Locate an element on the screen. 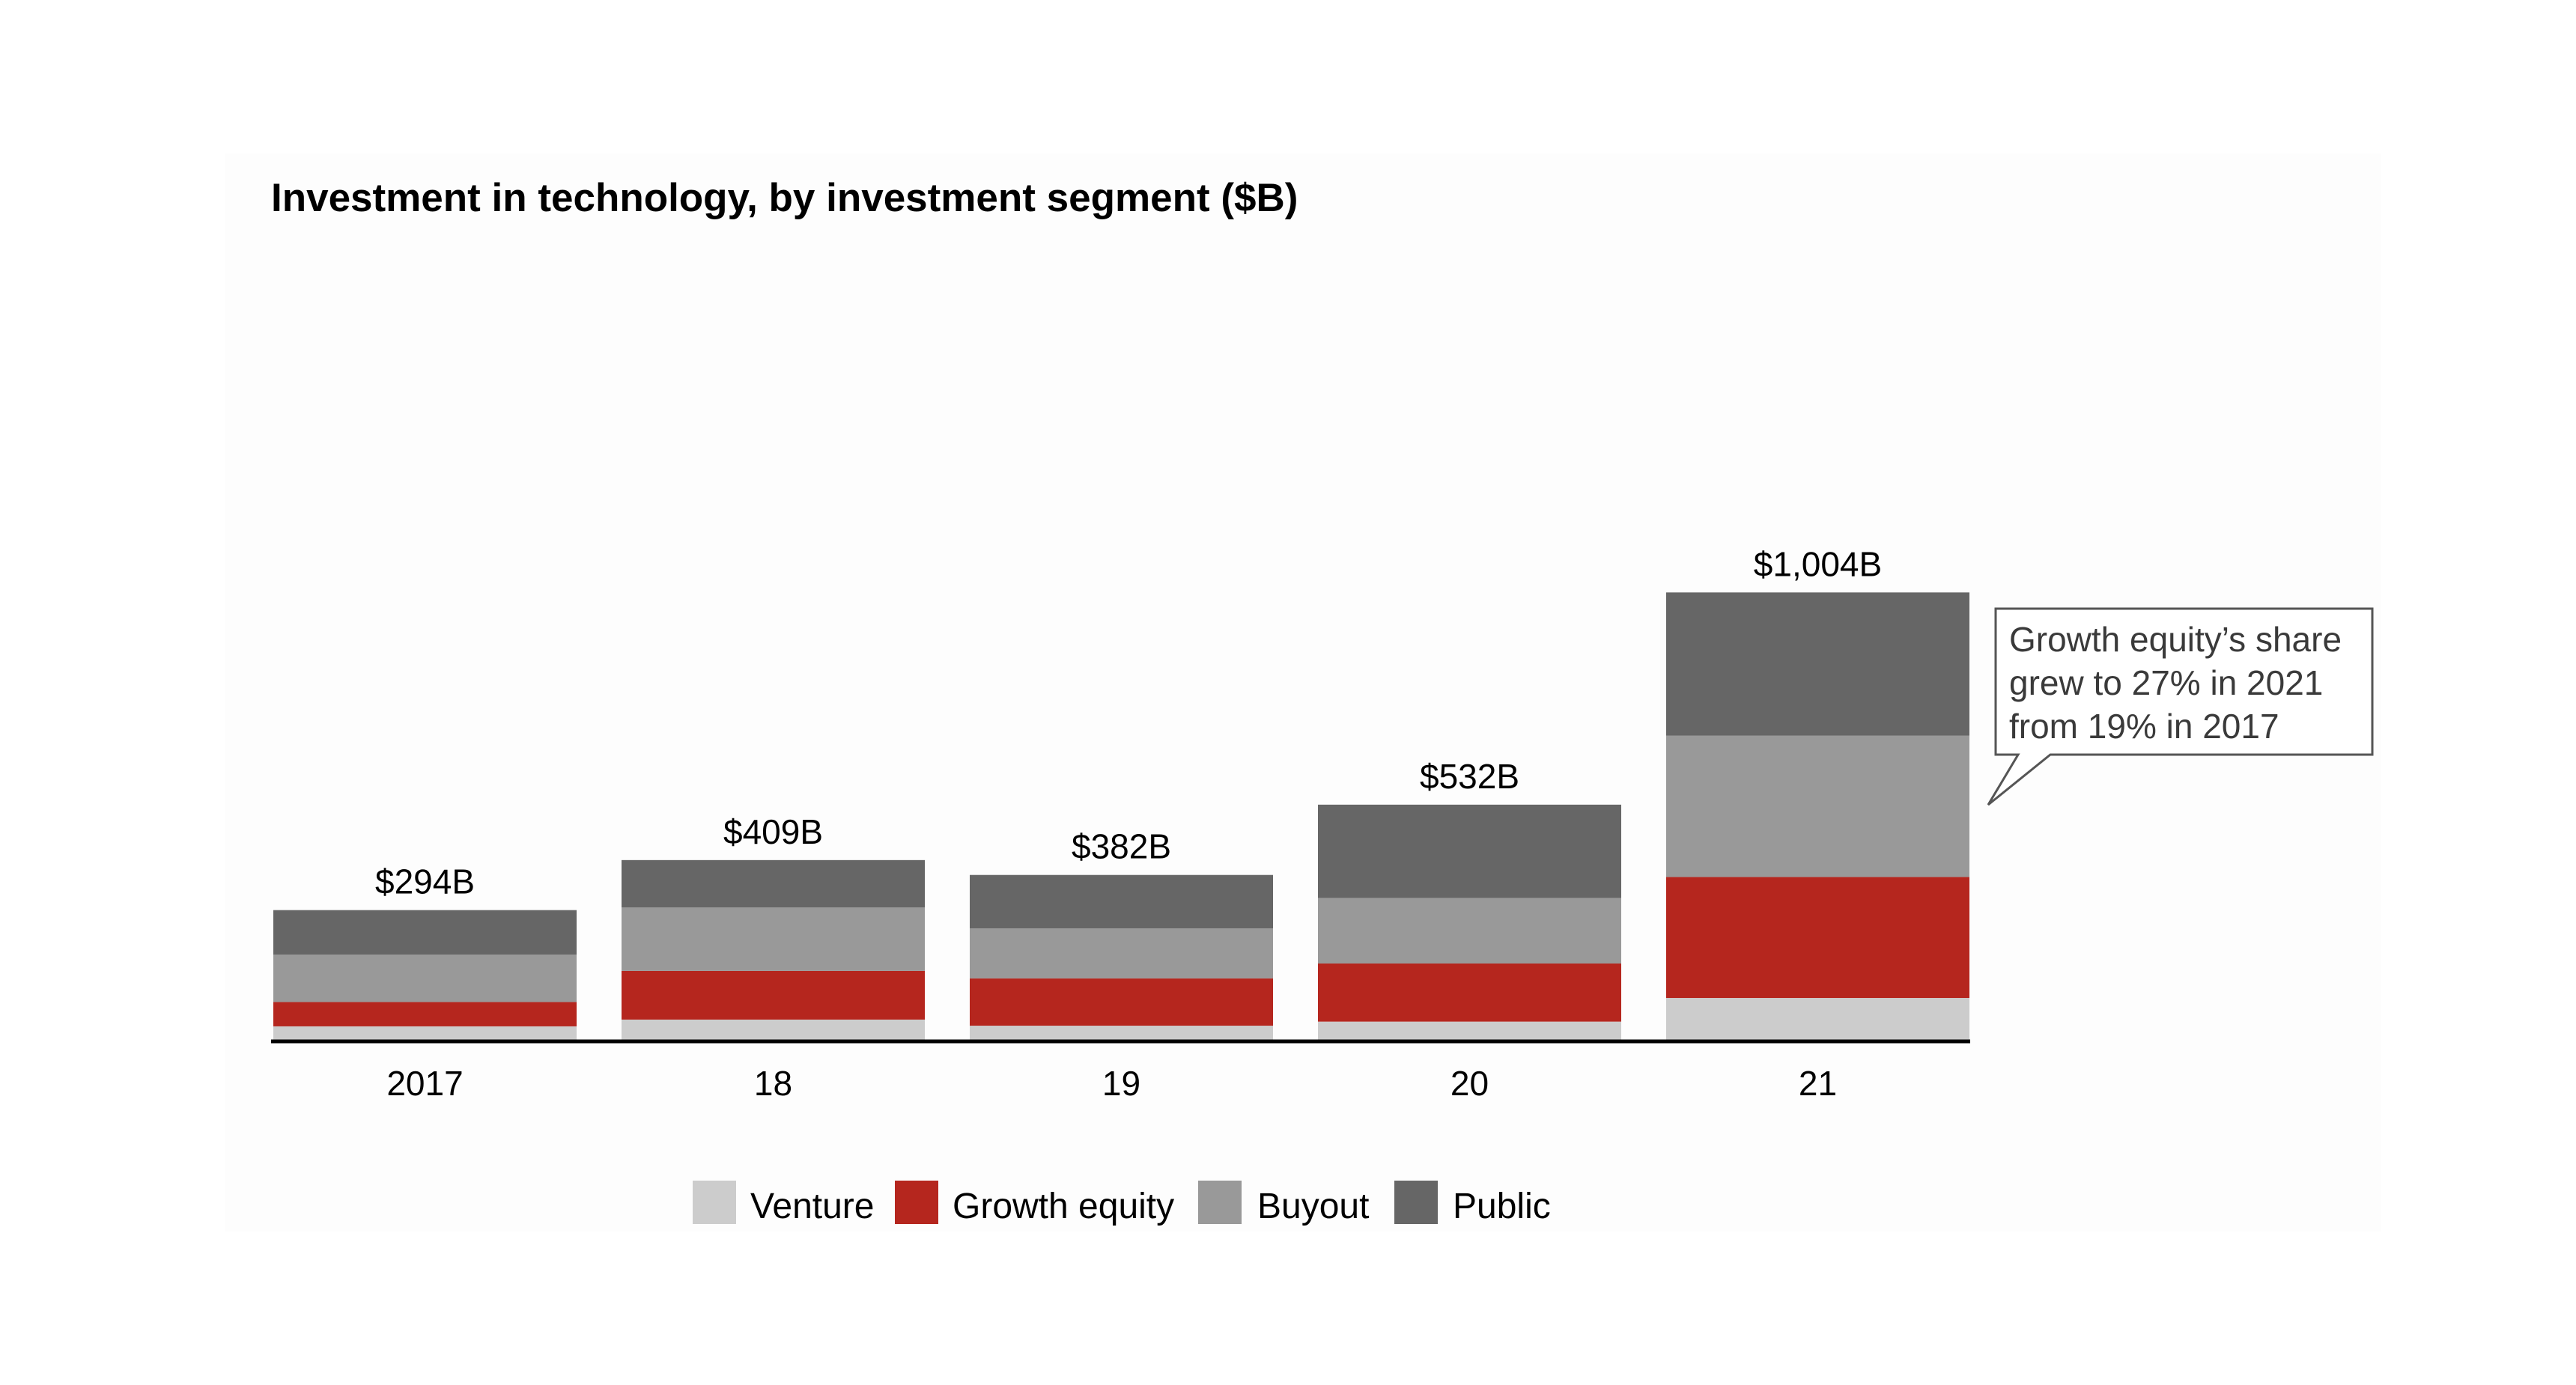  legend-swatch-venture is located at coordinates (714, 1203).